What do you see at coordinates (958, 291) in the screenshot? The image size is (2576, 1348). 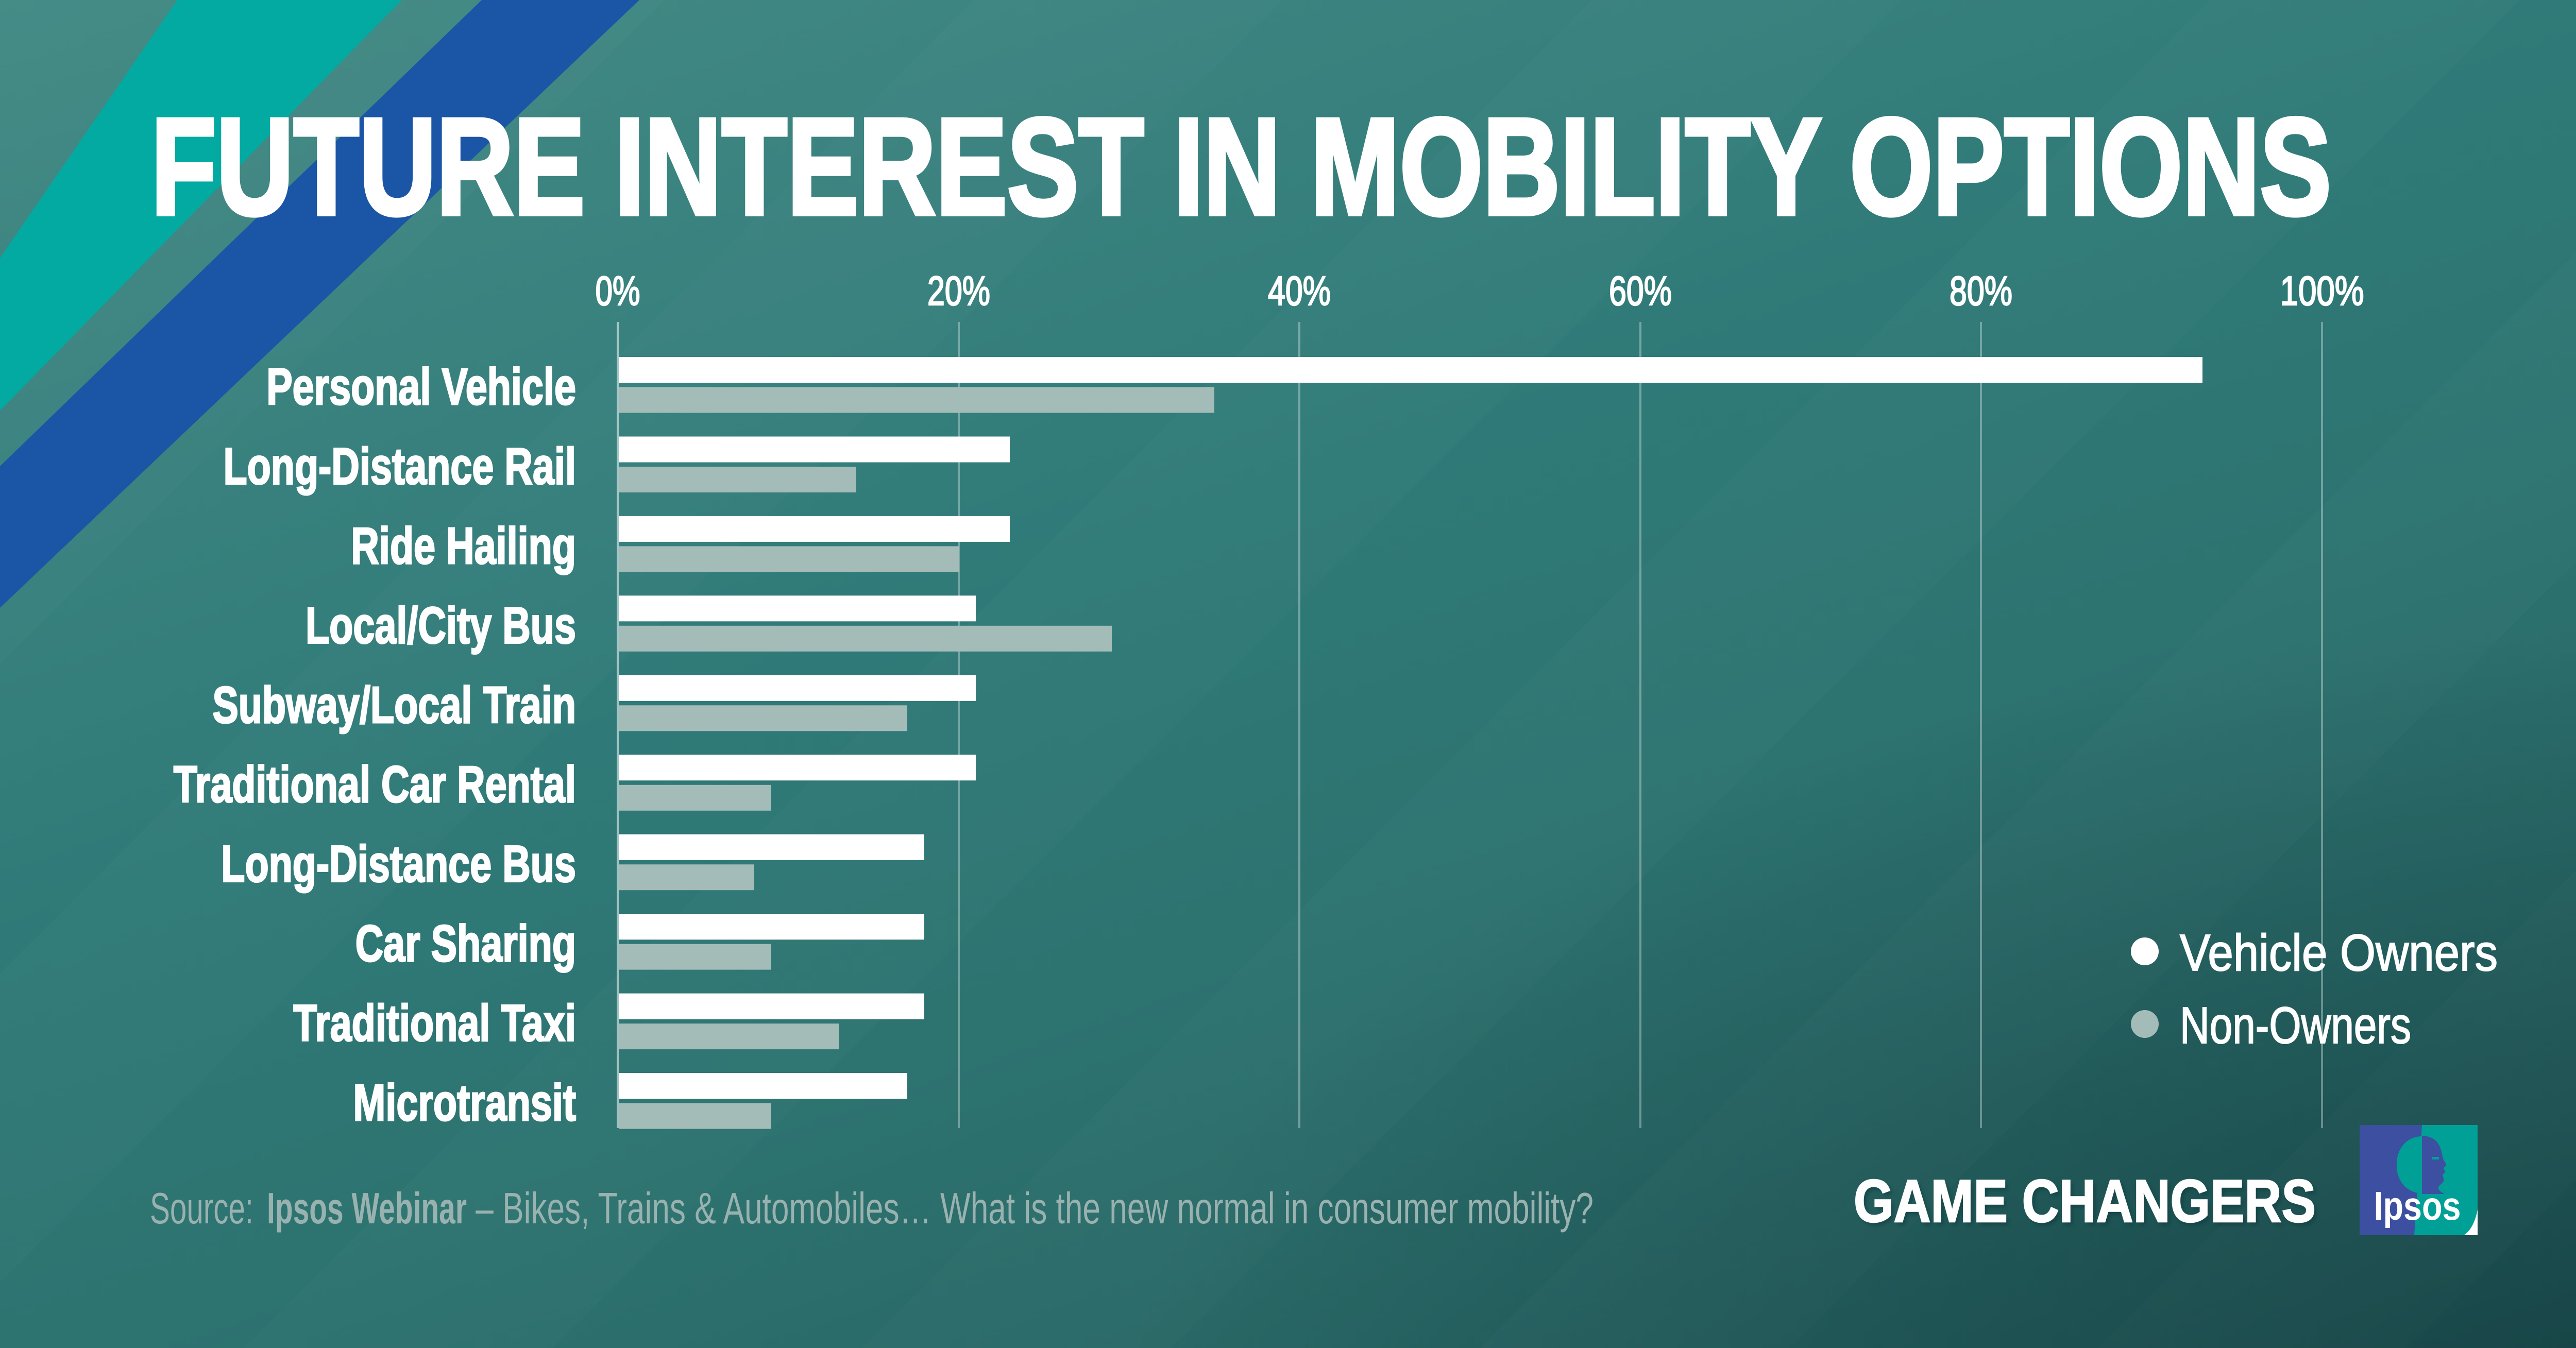 I see `svg-text: 20%` at bounding box center [958, 291].